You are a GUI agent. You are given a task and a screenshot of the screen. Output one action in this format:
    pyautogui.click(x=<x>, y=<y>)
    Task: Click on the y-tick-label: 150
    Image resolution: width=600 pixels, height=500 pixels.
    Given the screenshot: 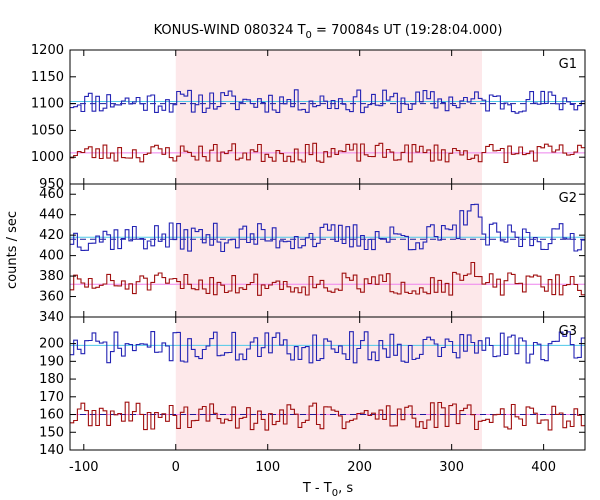 What is the action you would take?
    pyautogui.click(x=51, y=432)
    